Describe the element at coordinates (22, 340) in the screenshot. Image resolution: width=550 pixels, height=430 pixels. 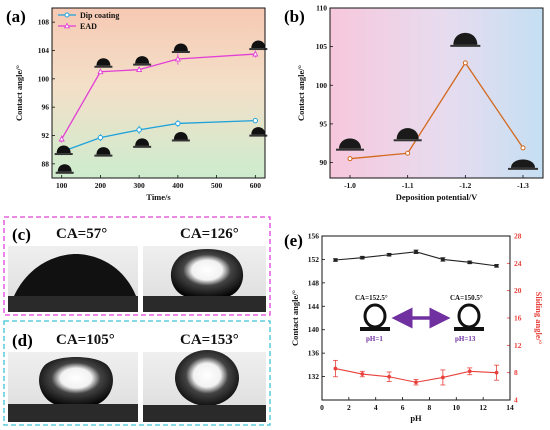
I see `panel-d-letter: (d)` at that location.